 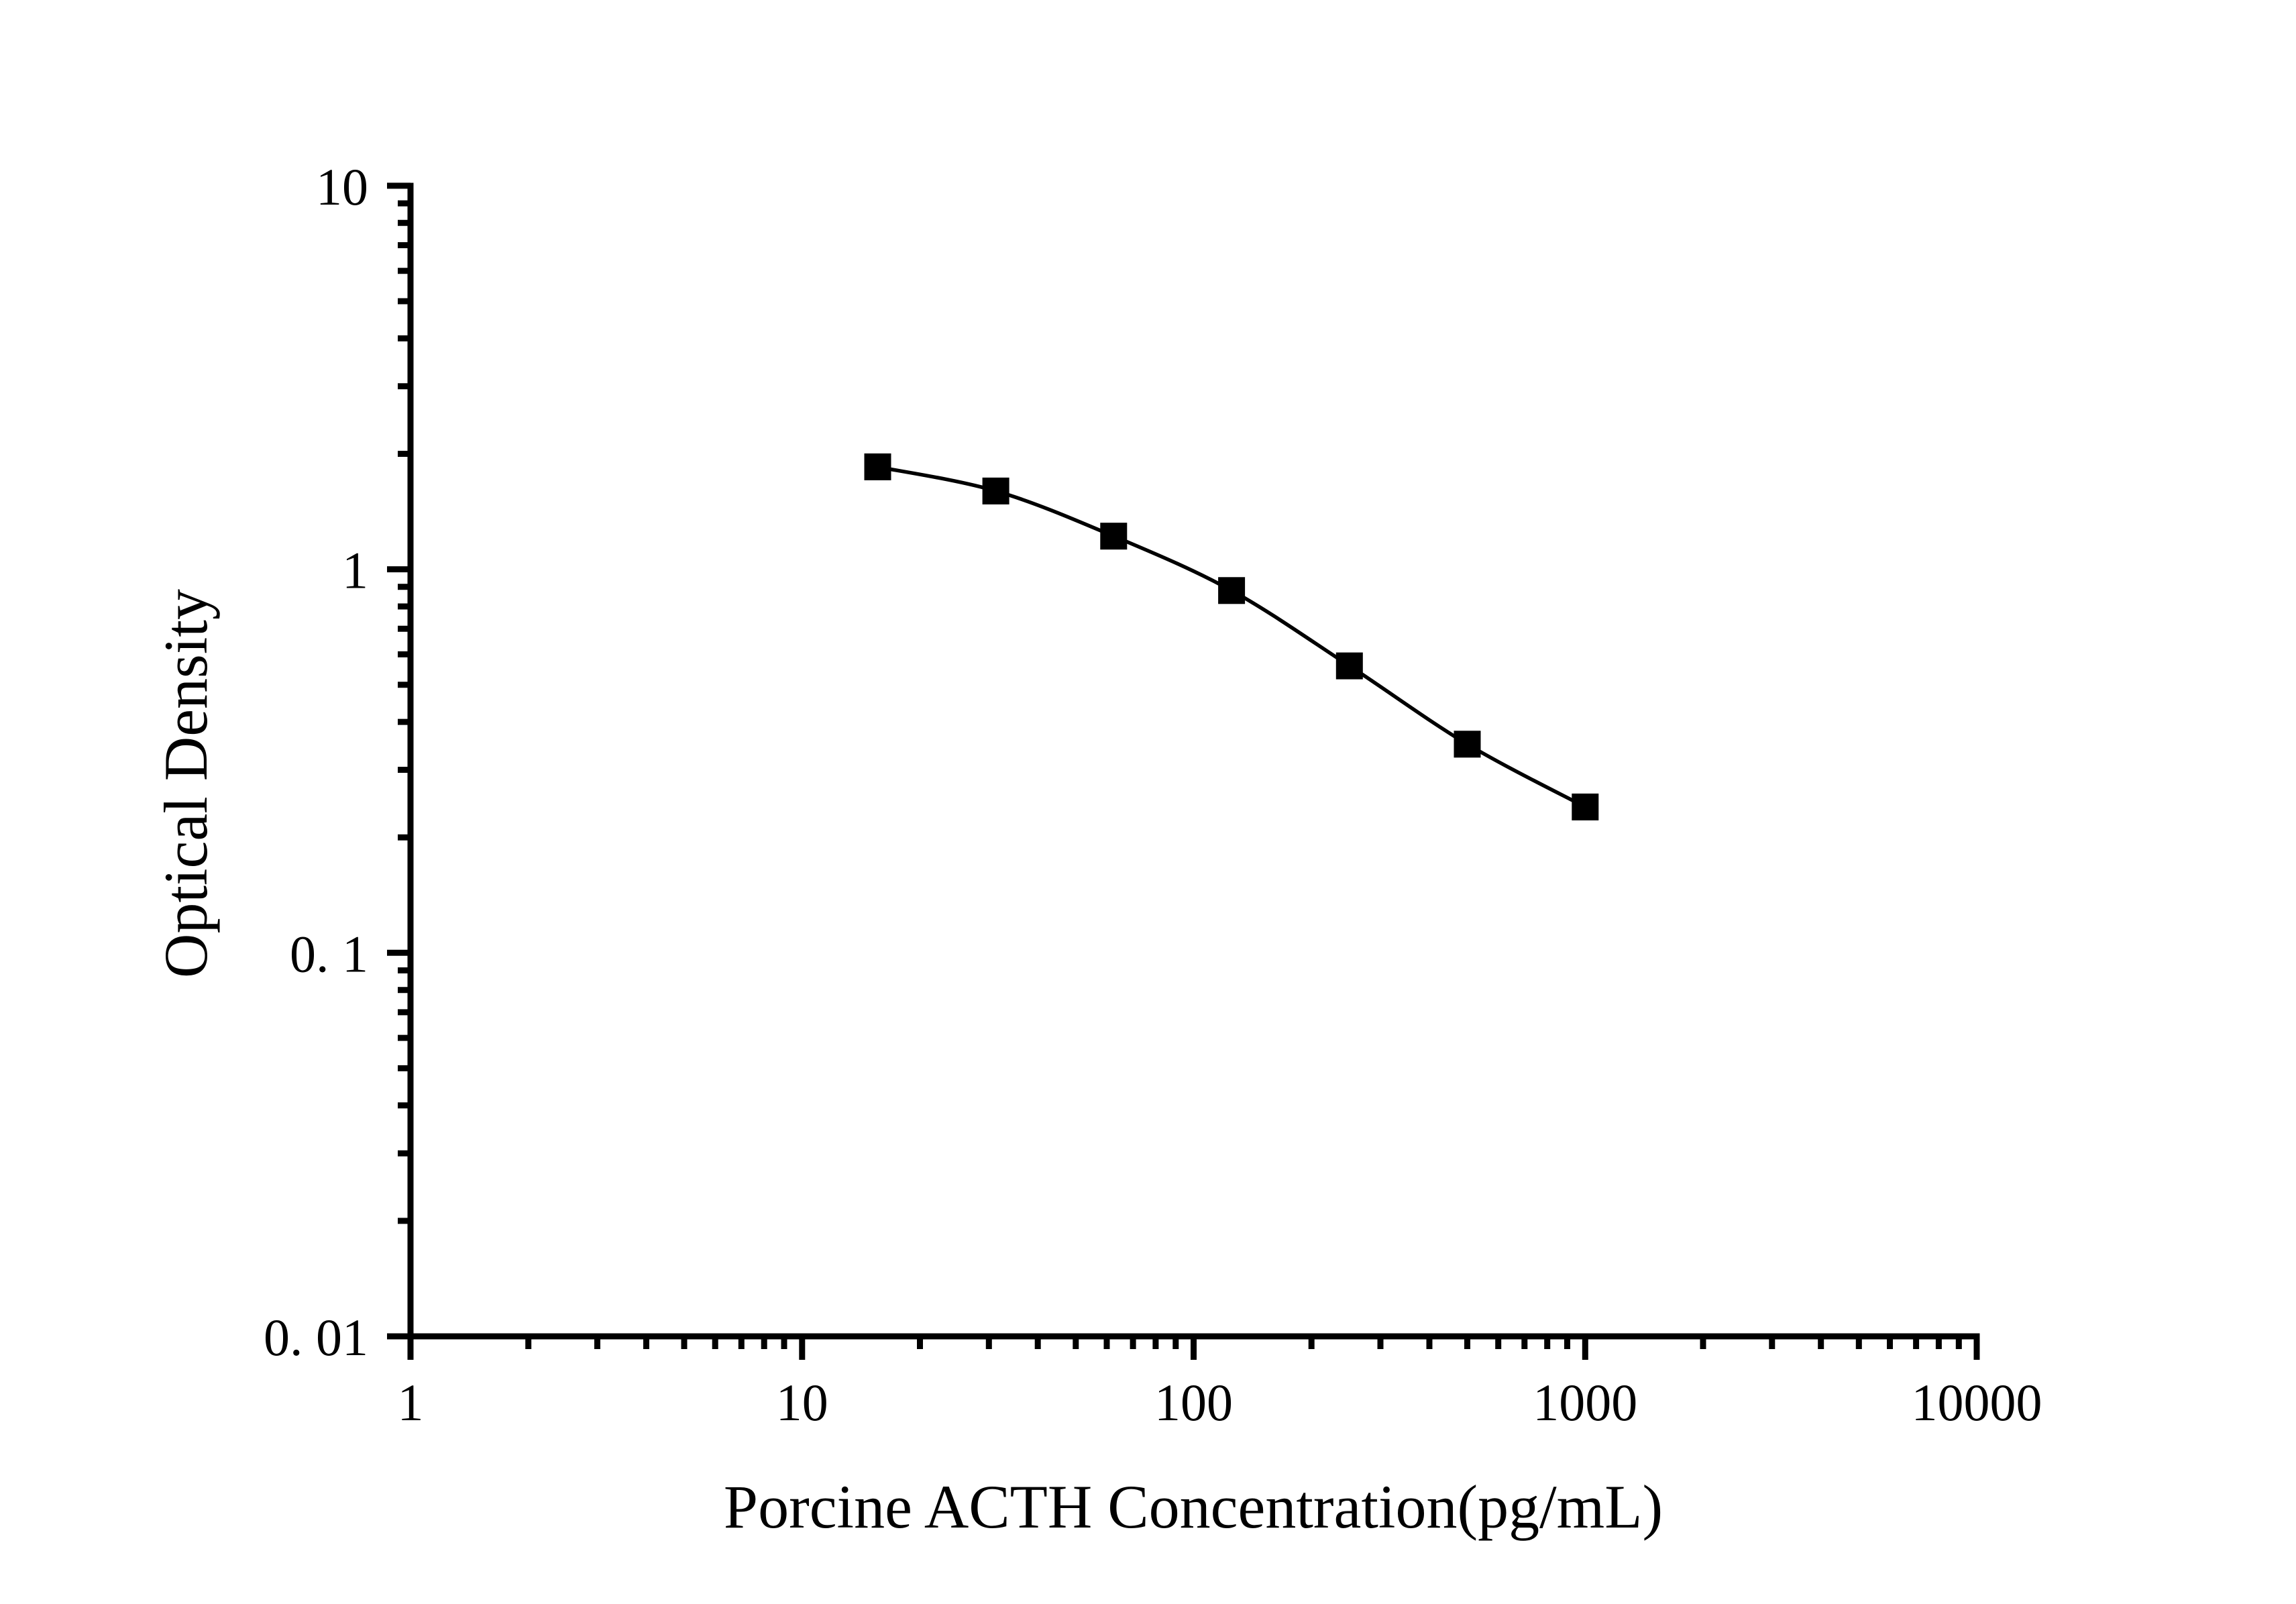 I want to click on x-axis-title: Porcine ACTH Concentration(pg/mL), so click(x=1193, y=1507).